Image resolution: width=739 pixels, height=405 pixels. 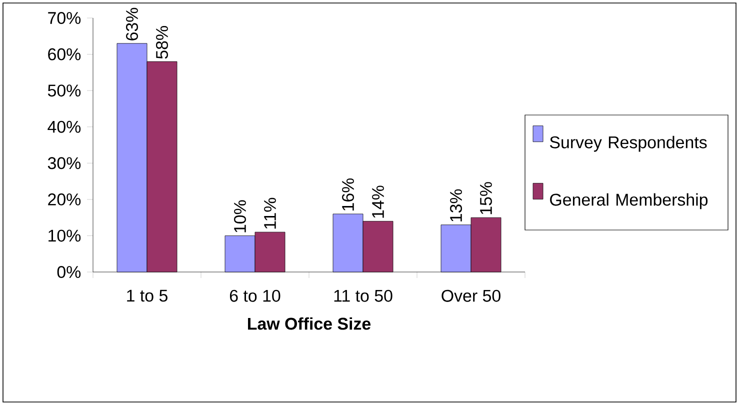 I want to click on data-label: 15%, so click(x=486, y=198).